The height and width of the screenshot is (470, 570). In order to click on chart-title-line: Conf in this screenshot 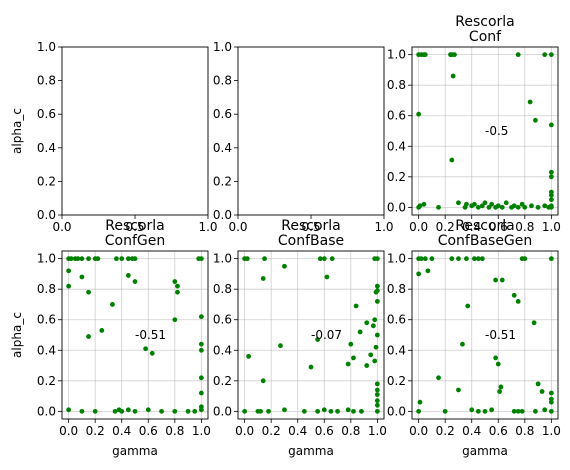, I will do `click(485, 37)`.